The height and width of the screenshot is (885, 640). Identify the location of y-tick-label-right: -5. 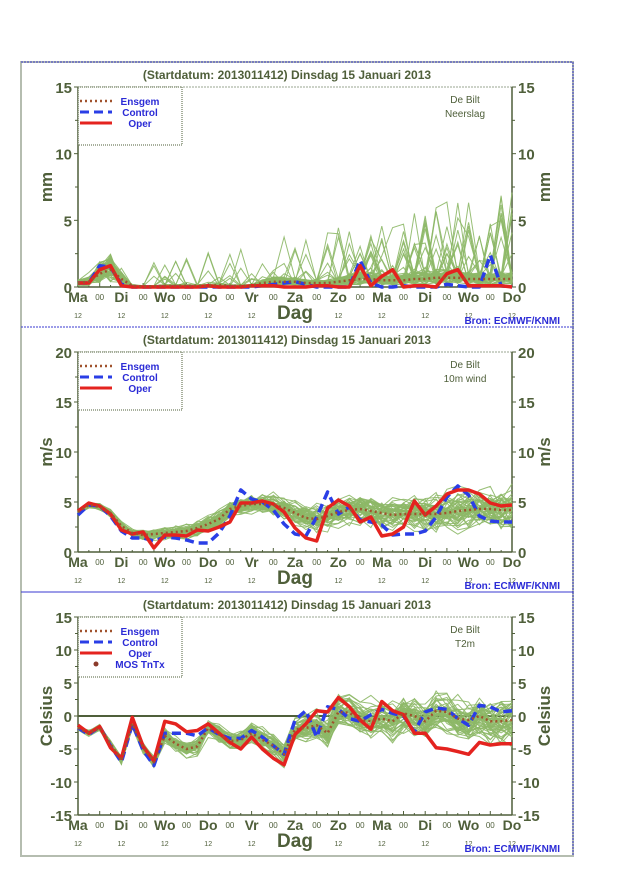
(524, 750).